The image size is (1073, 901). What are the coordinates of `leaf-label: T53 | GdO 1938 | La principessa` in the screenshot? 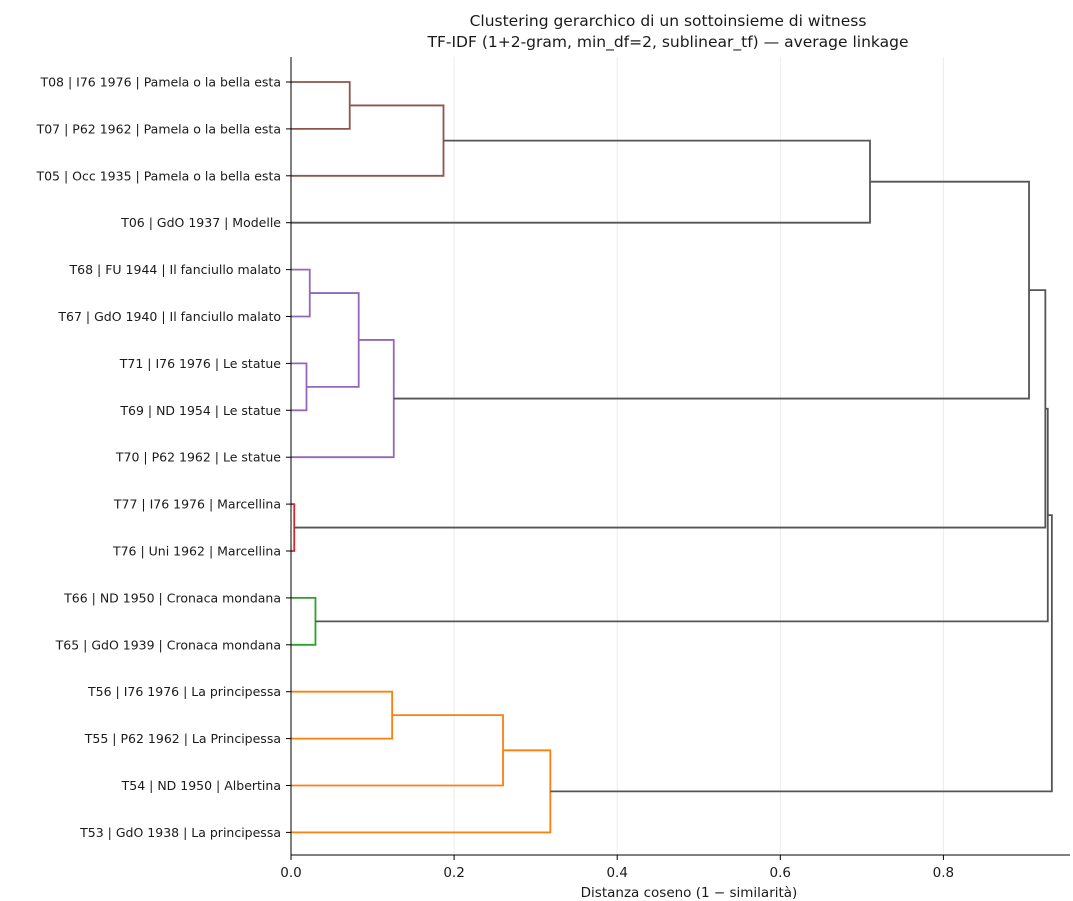 It's located at (180, 832).